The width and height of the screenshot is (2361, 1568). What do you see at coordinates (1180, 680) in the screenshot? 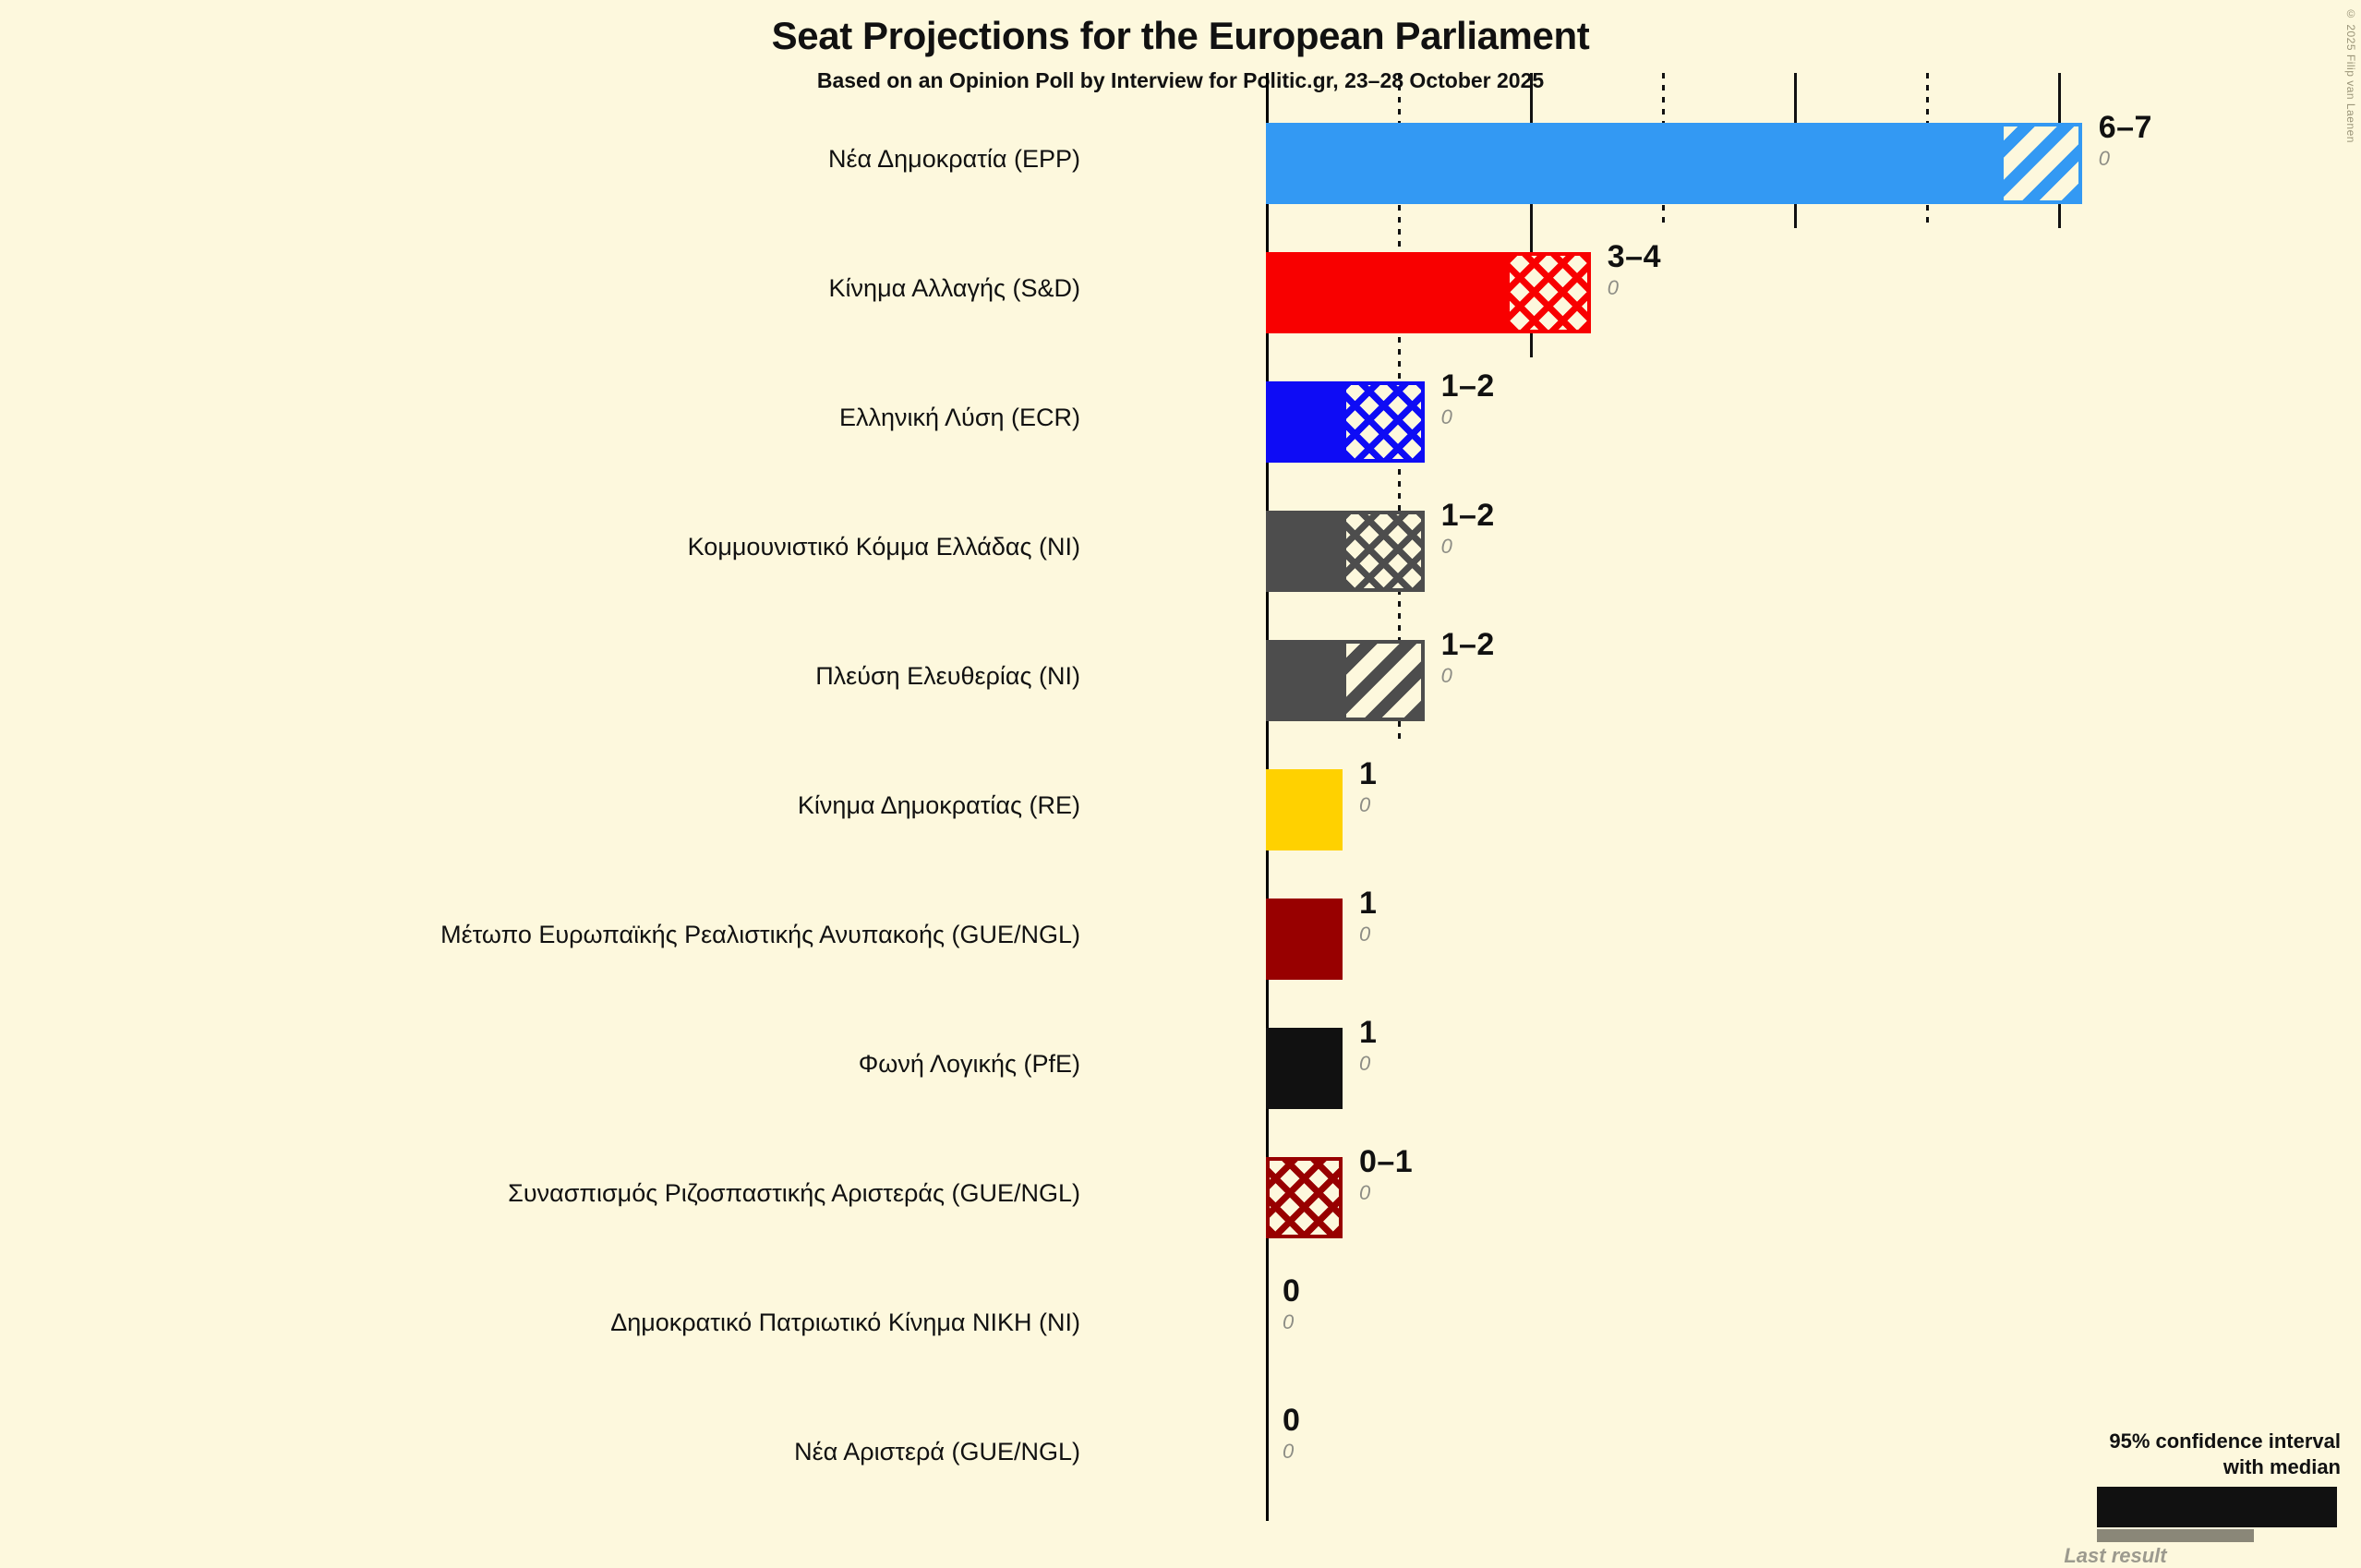
I see `table-row: Πλεύση Ελευθερίας (NI) 1–2 0` at bounding box center [1180, 680].